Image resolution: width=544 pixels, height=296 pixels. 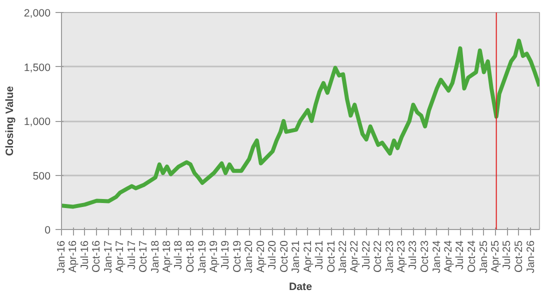 What do you see at coordinates (436, 257) in the screenshot?
I see `x-tick-label: Jan-24` at bounding box center [436, 257].